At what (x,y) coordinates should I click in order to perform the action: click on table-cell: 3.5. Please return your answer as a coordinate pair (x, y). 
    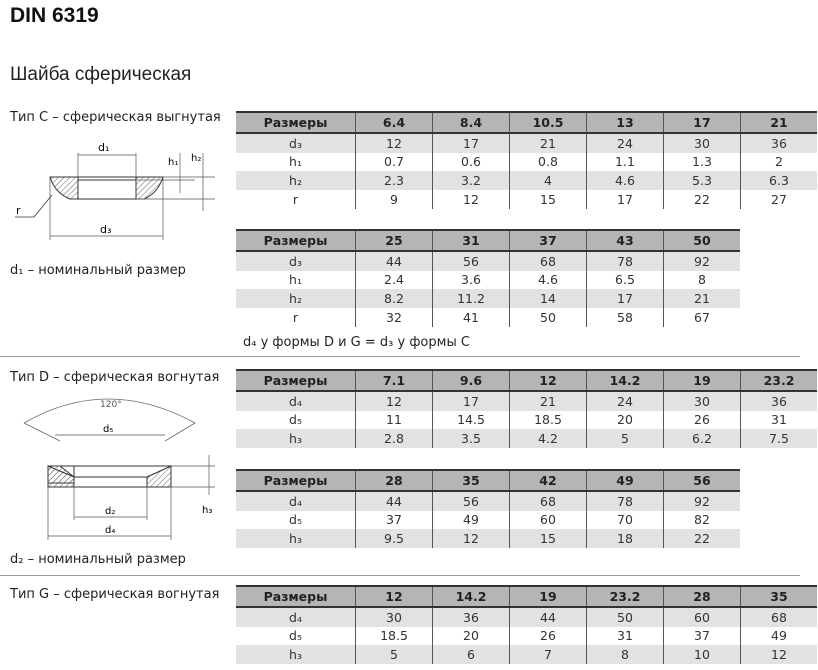
    Looking at the image, I should click on (471, 439).